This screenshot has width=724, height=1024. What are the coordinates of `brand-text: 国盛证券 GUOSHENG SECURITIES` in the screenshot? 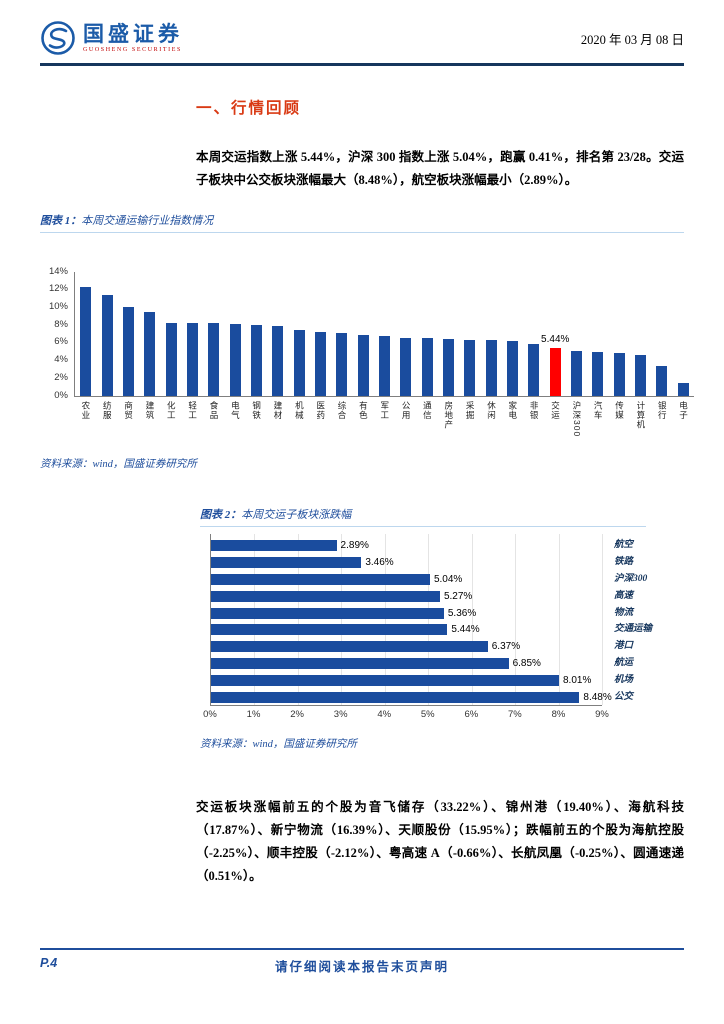 It's located at (133, 37).